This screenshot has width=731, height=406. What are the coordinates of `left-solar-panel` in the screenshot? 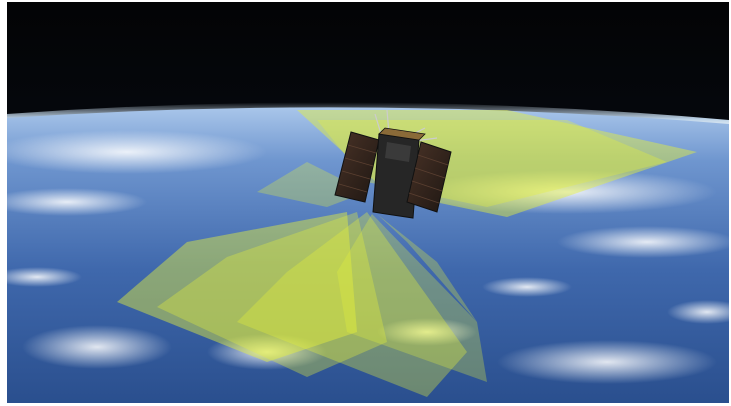 It's located at (357, 167).